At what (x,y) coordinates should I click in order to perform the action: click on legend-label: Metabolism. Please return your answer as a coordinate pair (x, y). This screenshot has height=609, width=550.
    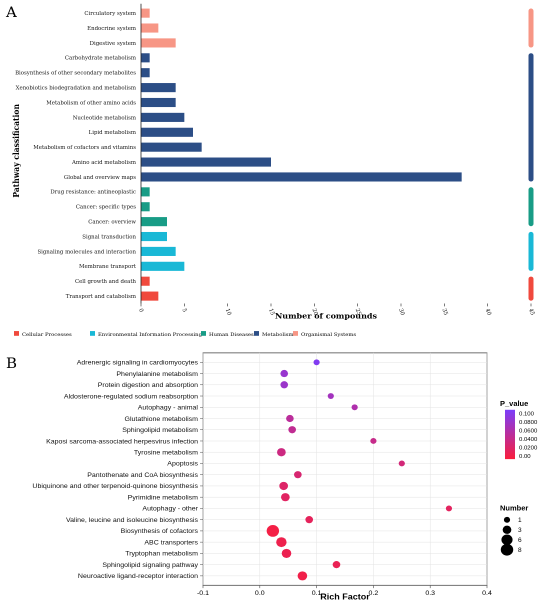
    Looking at the image, I should click on (278, 335).